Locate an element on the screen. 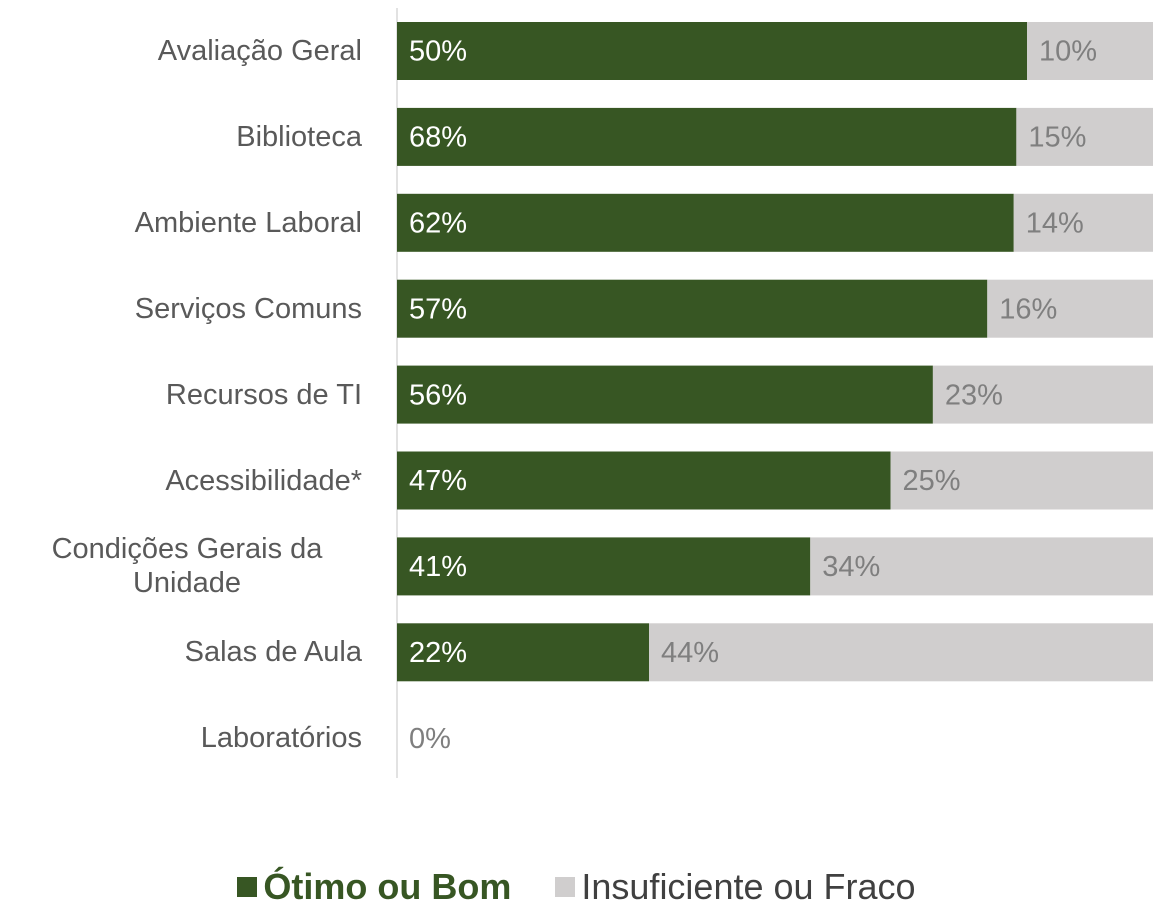  data-label: 68% is located at coordinates (438, 138).